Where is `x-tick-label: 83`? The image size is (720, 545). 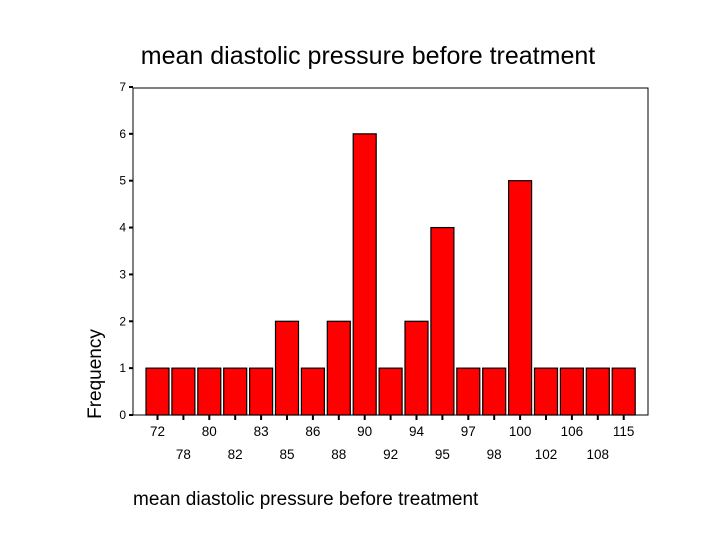
x-tick-label: 83 is located at coordinates (261, 431).